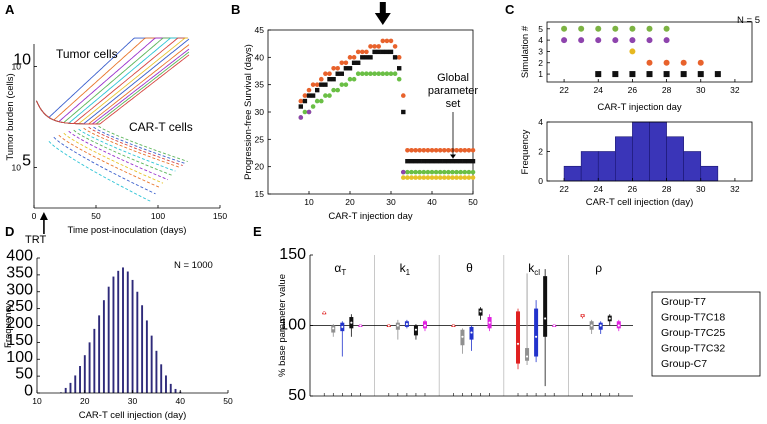  Describe the element at coordinates (19, 272) in the screenshot. I see `y-tick-label: 350` at that location.